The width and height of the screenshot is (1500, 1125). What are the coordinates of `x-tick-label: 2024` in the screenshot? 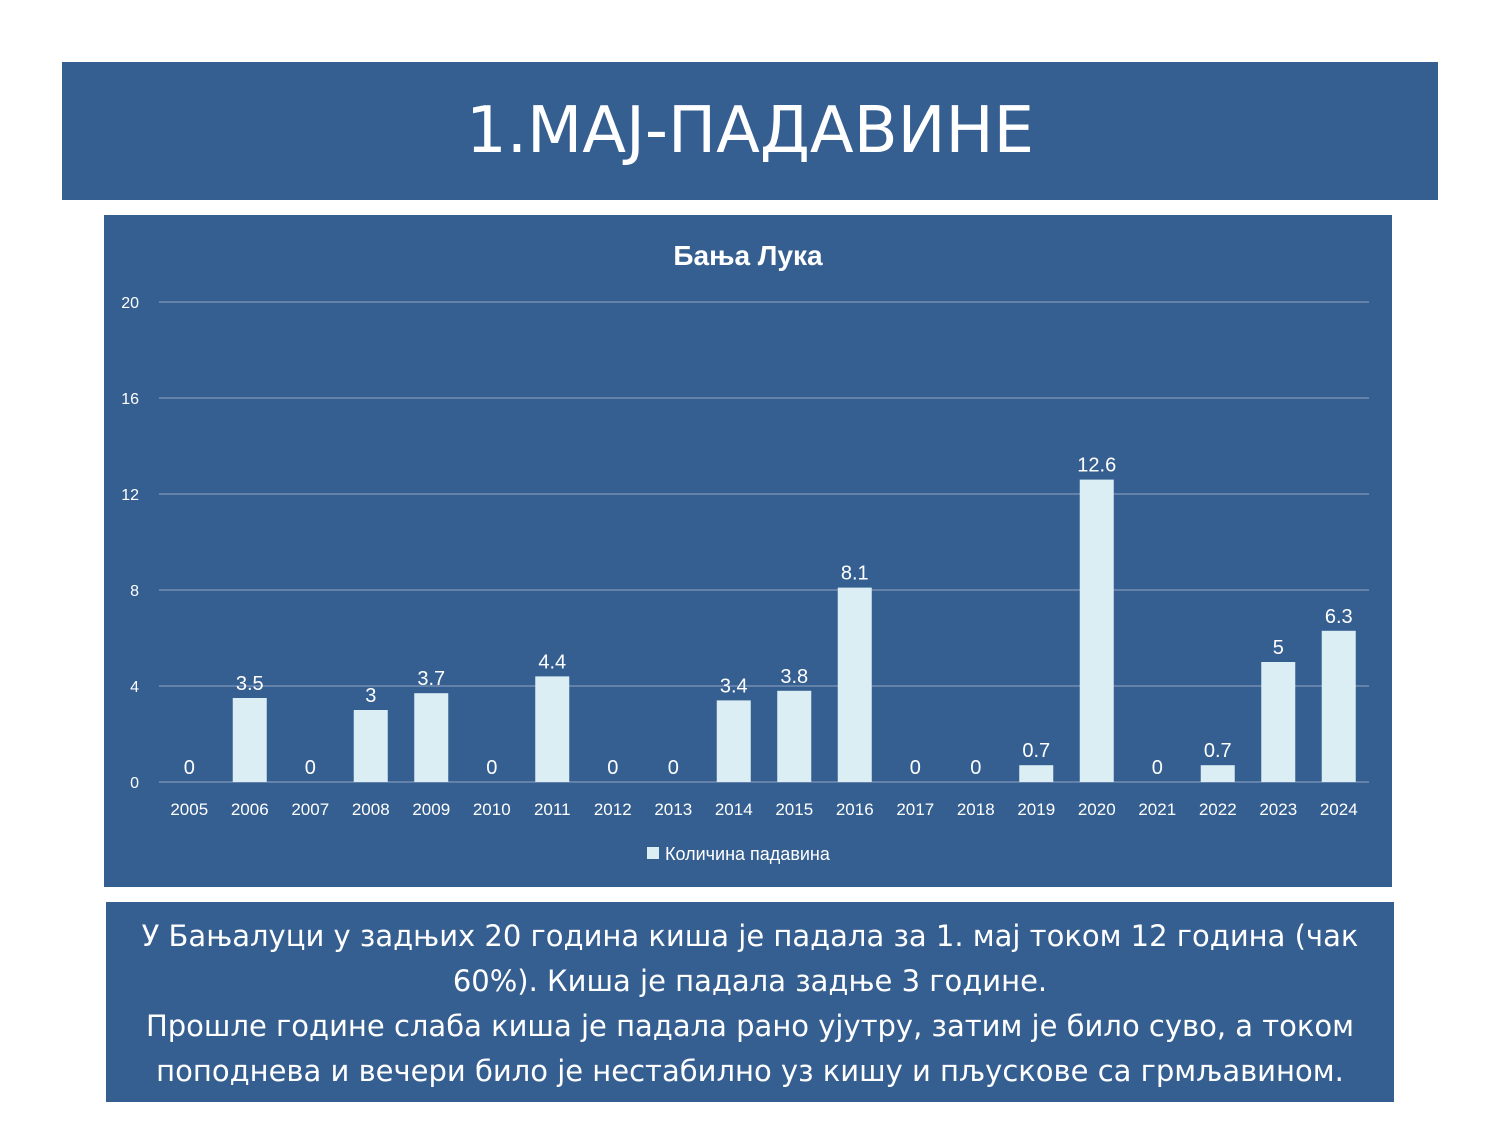 It's located at (1339, 809).